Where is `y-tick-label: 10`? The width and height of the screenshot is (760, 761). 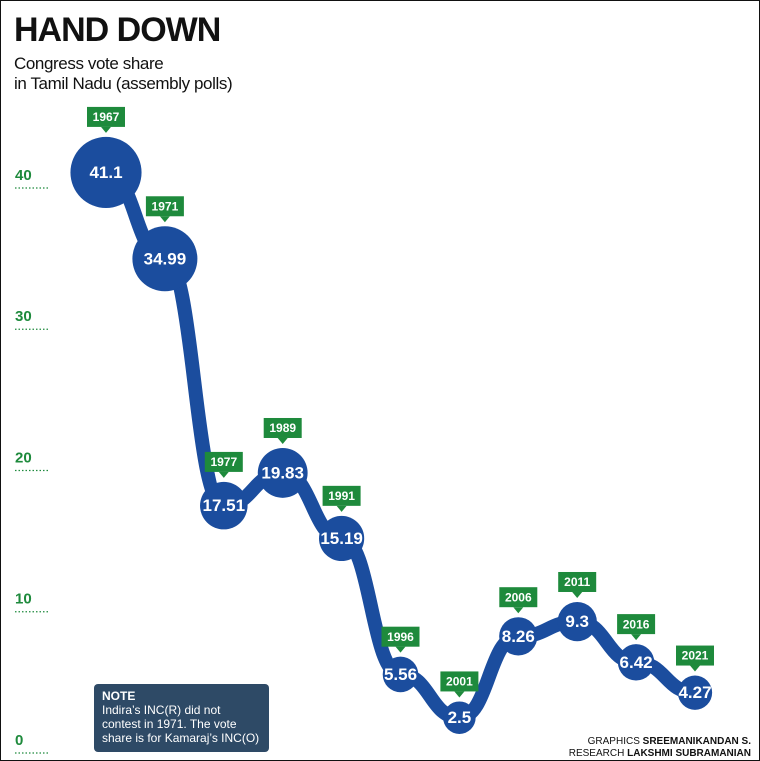
y-tick-label: 10 is located at coordinates (23, 599).